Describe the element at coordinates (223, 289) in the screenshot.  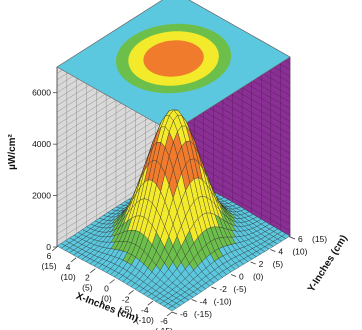
I see `y-tick-label: -2` at that location.